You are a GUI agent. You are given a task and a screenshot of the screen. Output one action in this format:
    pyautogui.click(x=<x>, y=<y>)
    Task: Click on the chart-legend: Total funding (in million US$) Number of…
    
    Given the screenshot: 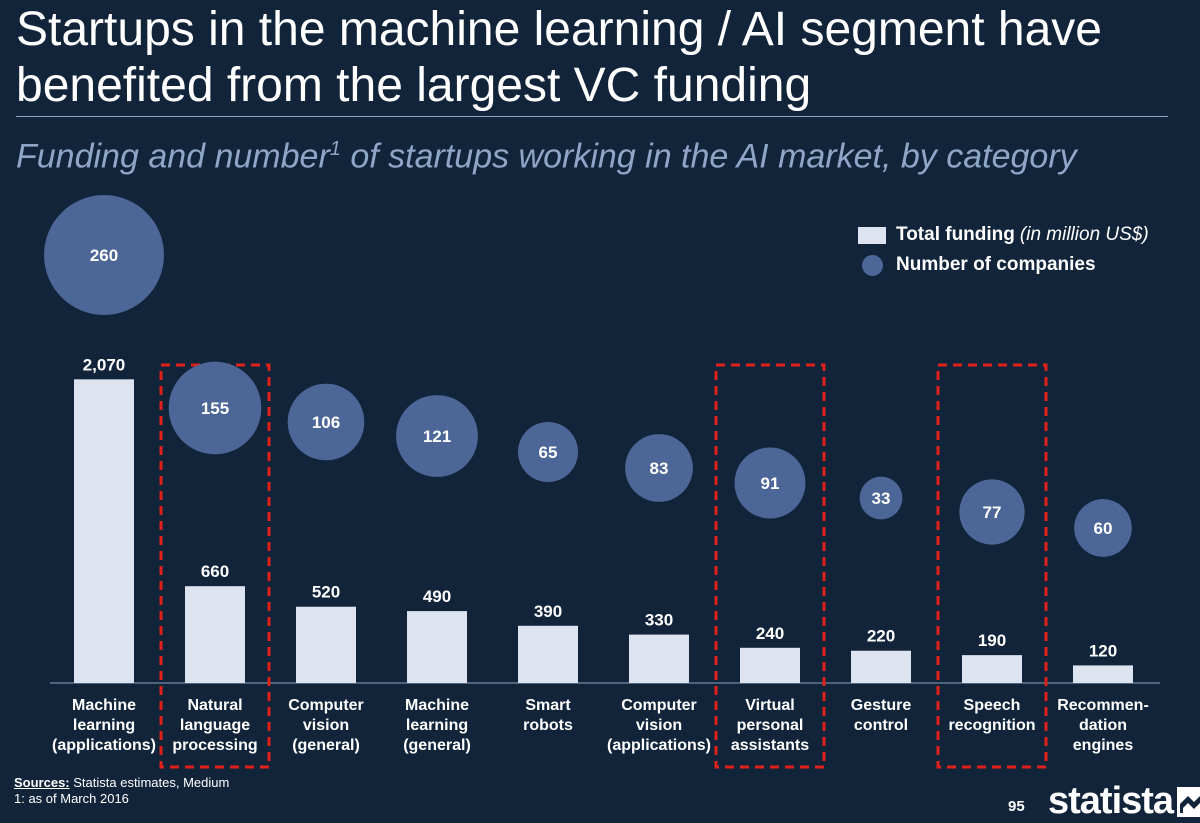 What is the action you would take?
    pyautogui.click(x=1003, y=250)
    